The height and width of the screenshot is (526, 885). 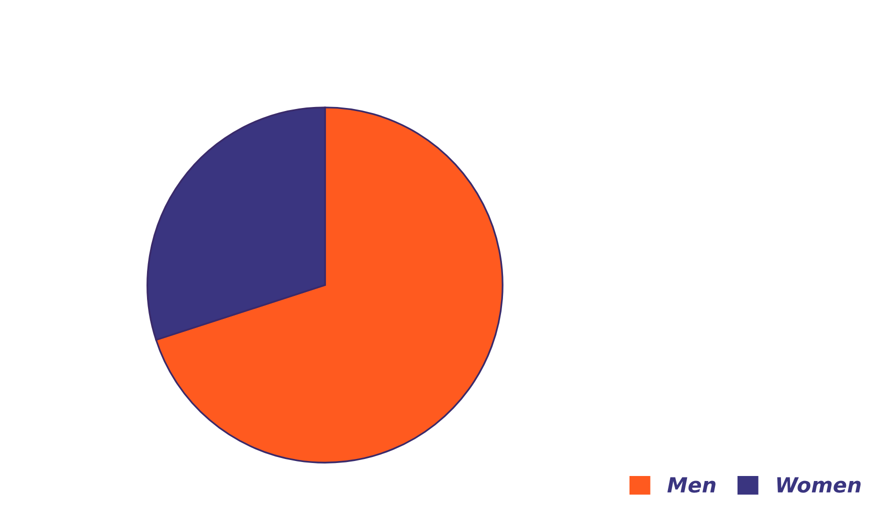 What do you see at coordinates (819, 485) in the screenshot?
I see `legend-label: Women` at bounding box center [819, 485].